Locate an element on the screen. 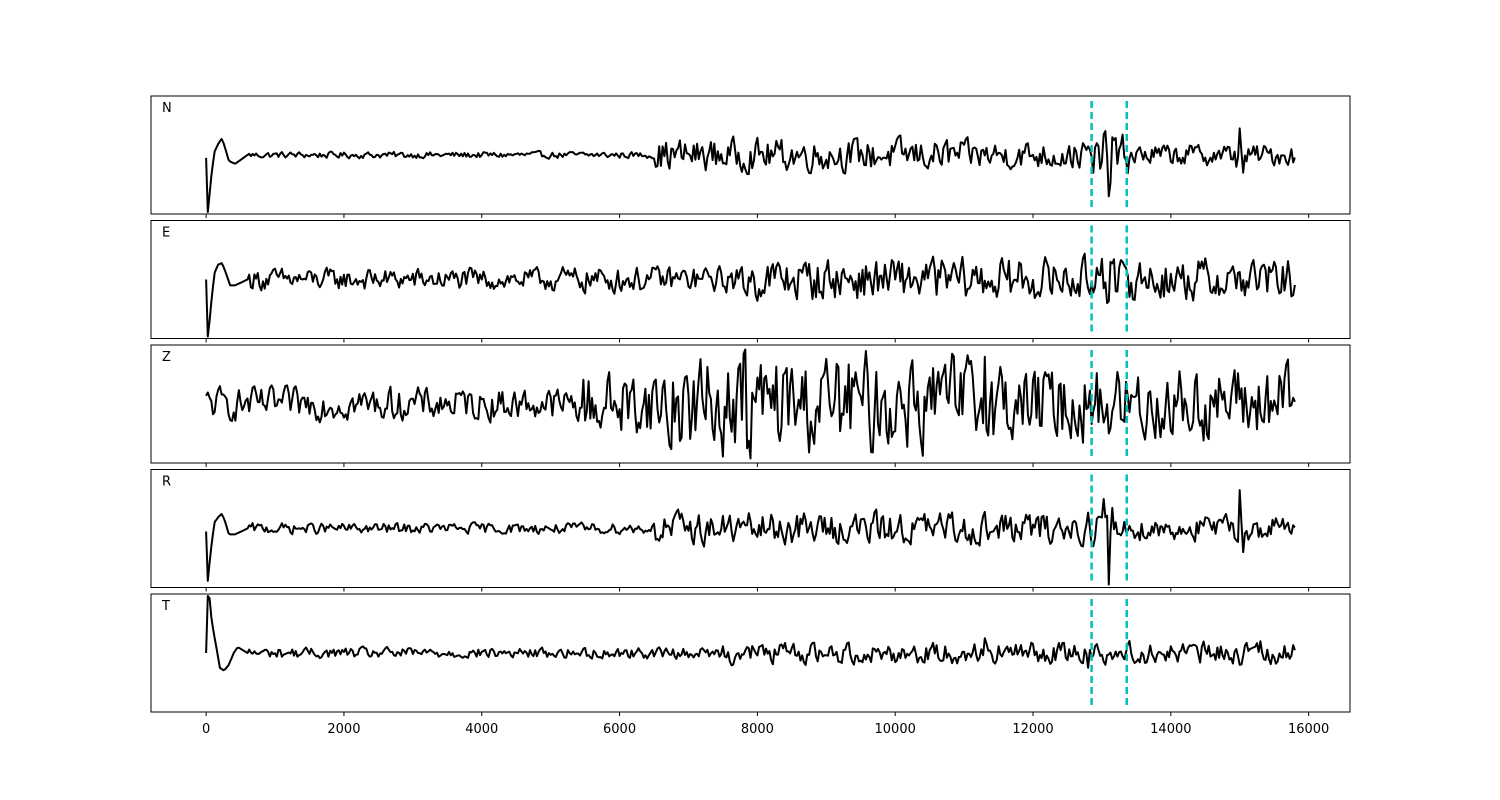 The height and width of the screenshot is (800, 1500). x-tick-label: 2000 is located at coordinates (343, 729).